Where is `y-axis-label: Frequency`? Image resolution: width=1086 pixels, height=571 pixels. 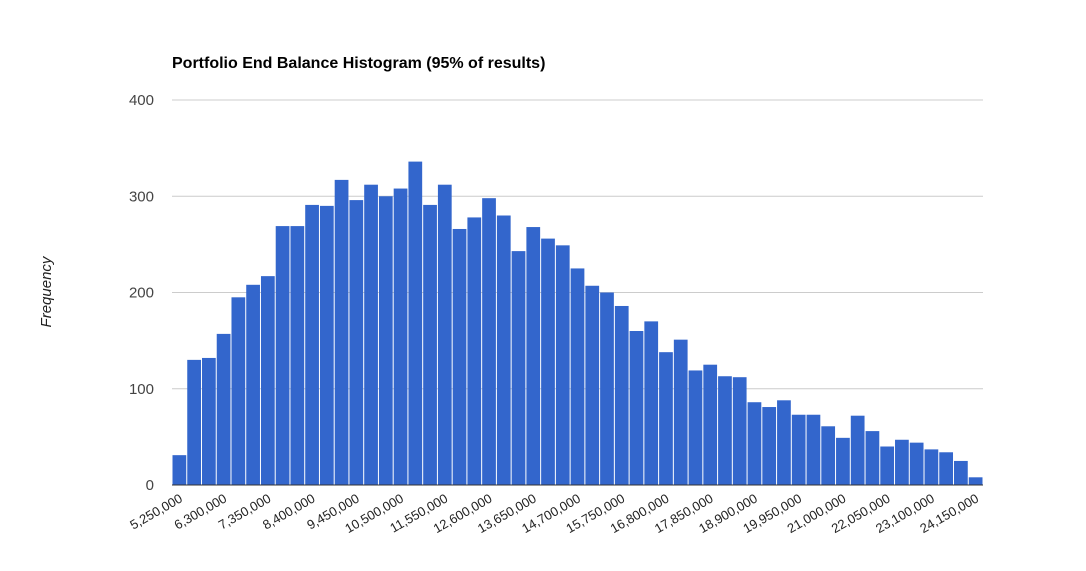 y-axis-label: Frequency is located at coordinates (46, 291).